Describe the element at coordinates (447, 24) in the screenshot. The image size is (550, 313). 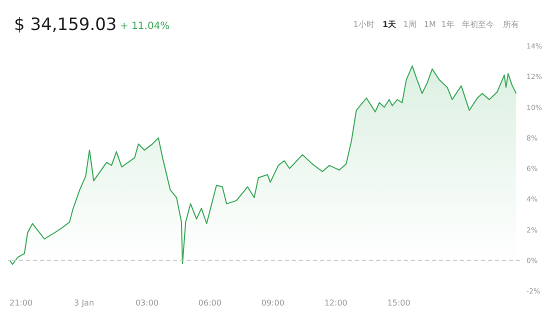
I see `text: 1年` at that location.